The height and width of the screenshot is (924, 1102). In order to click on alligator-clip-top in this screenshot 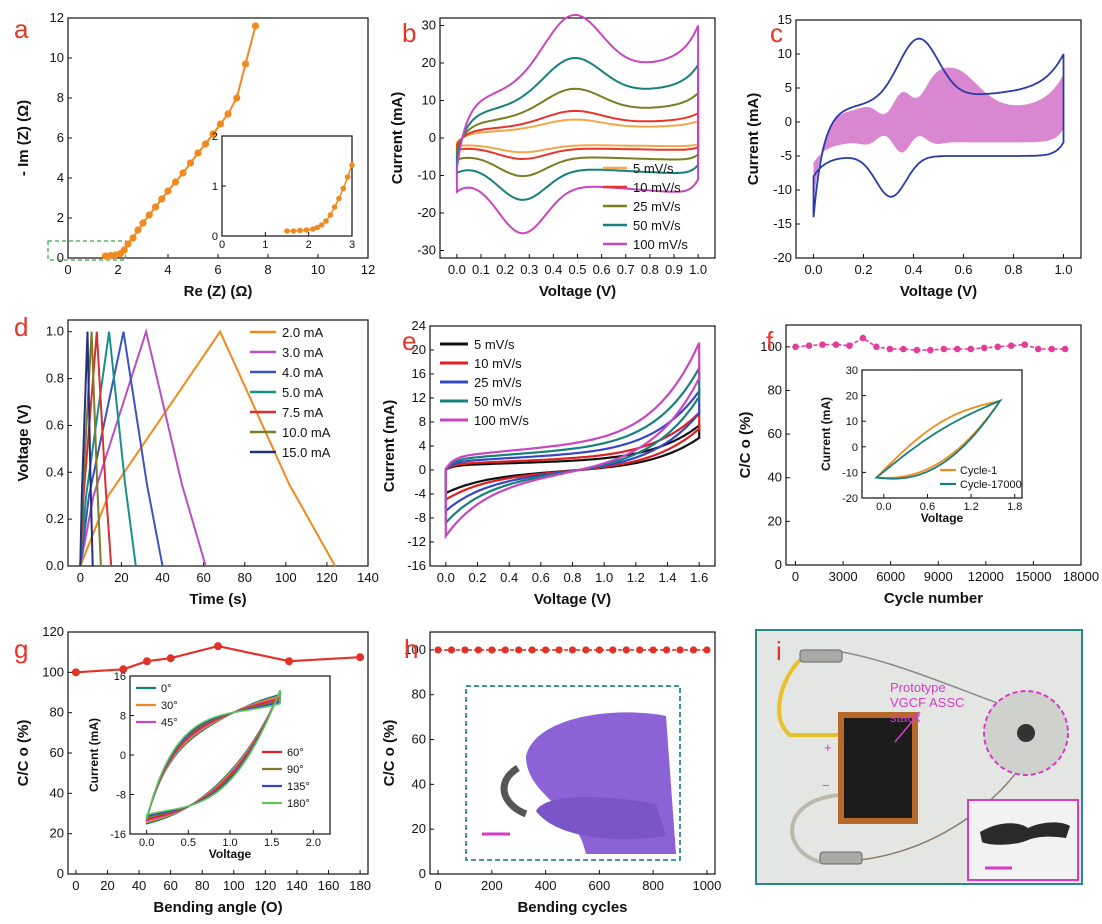, I will do `click(821, 656)`.